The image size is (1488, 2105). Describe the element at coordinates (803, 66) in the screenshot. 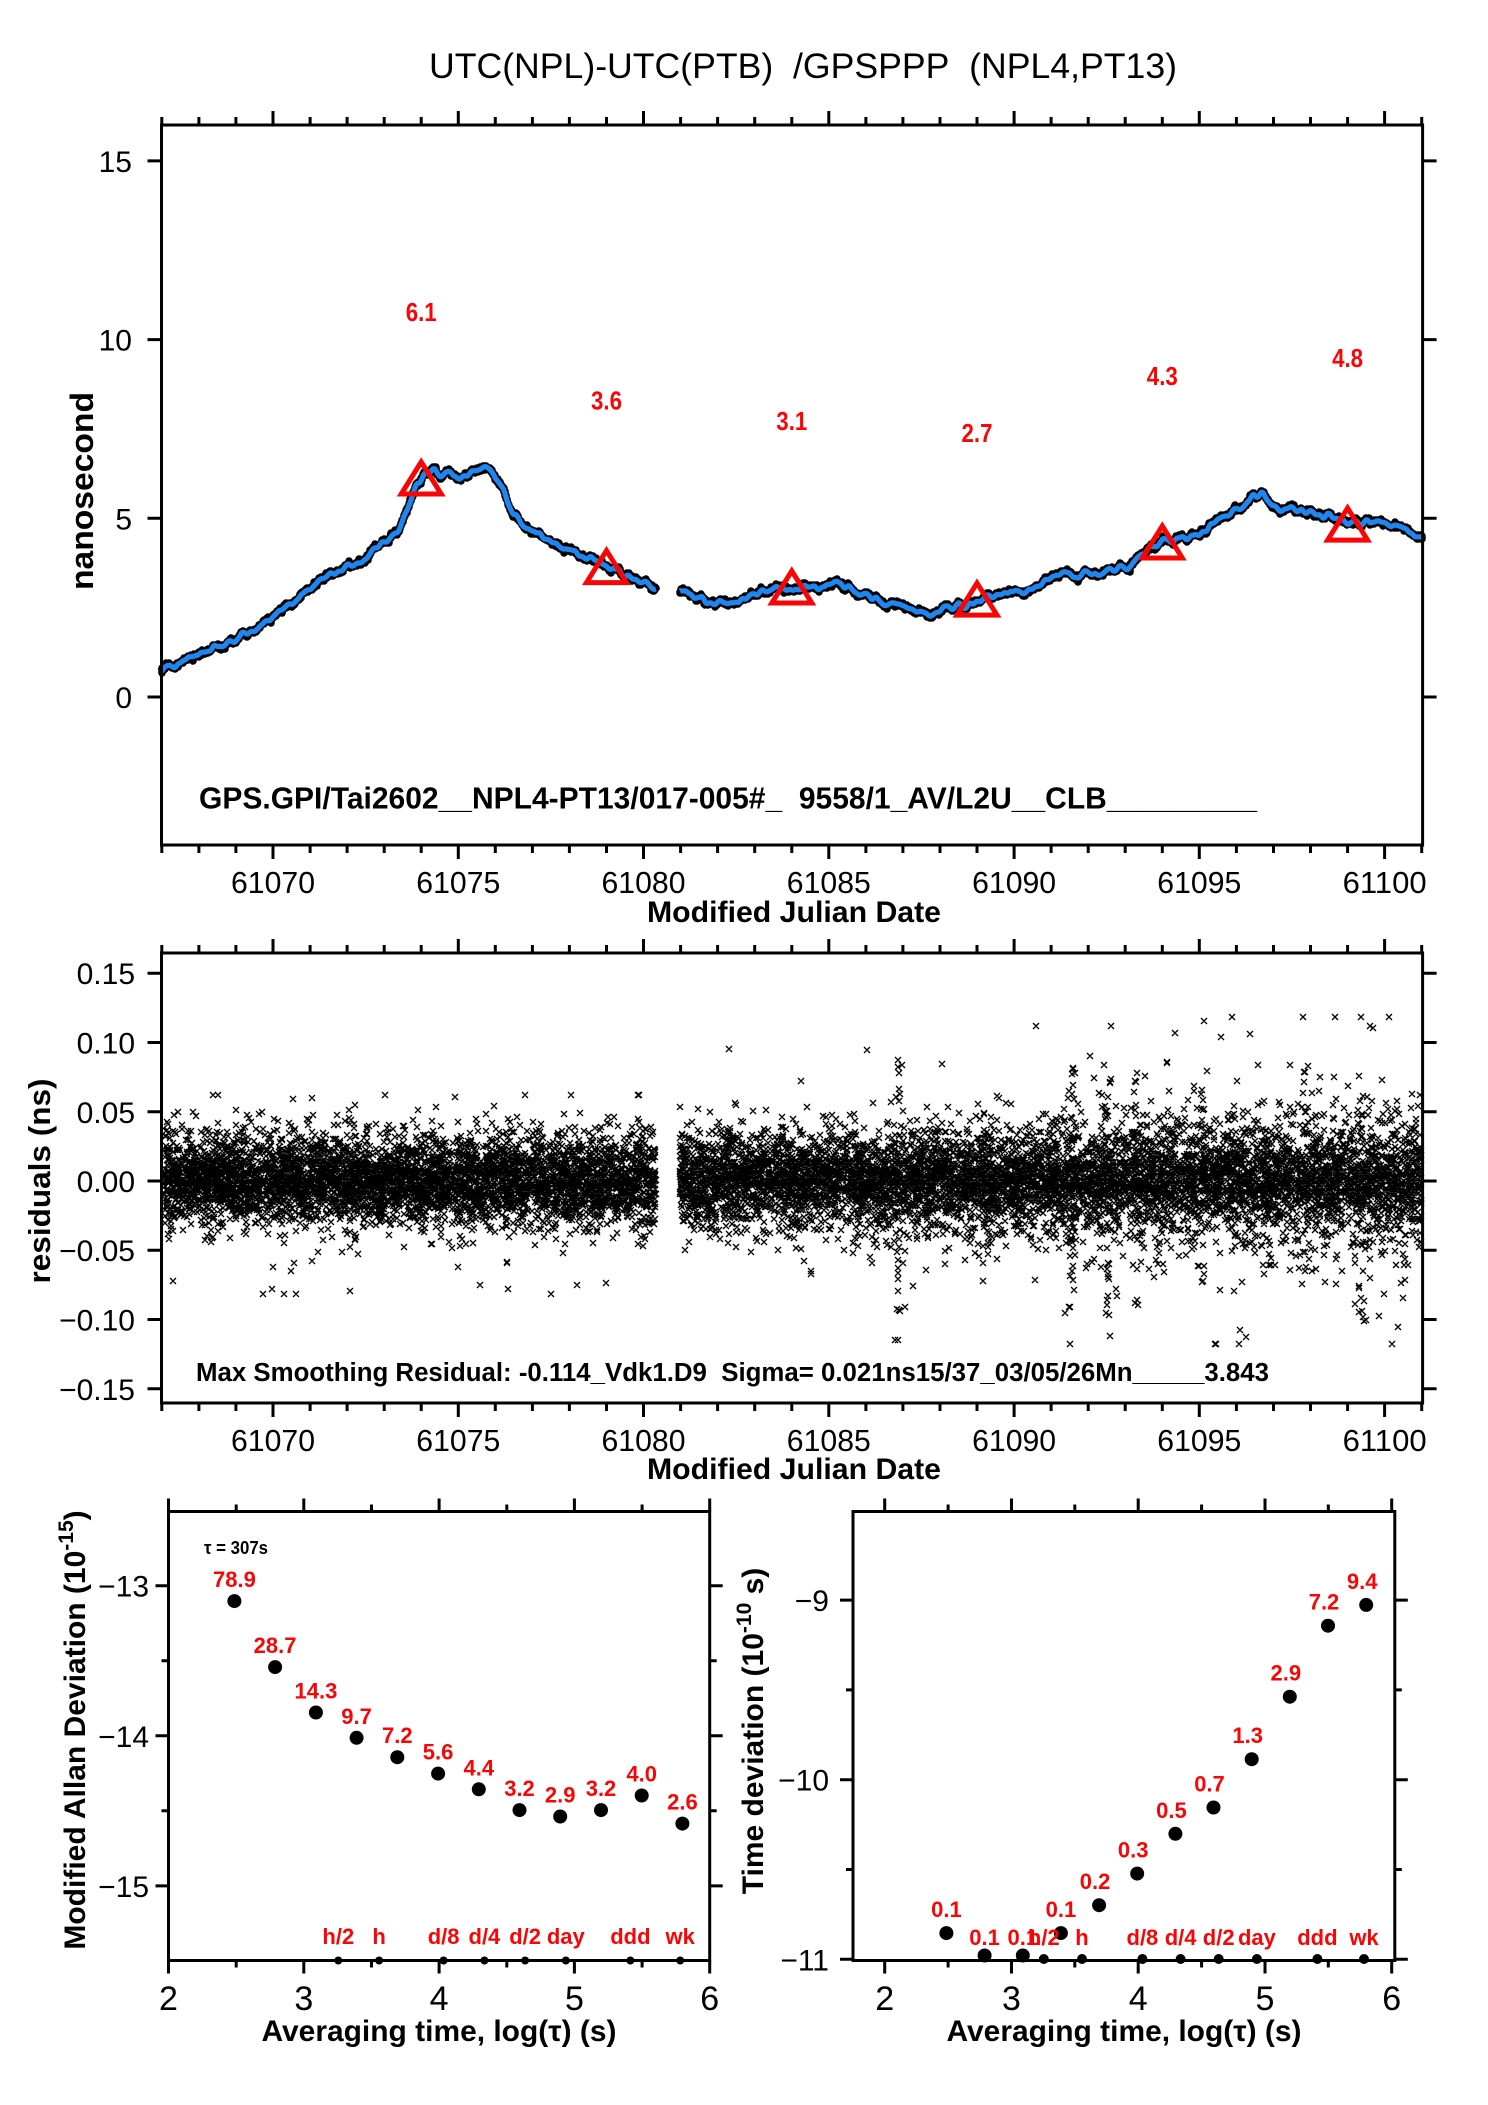

I see `svg-text:UTC(NPL)-UTC(PTB) /GPSPPP (N: UTC(NPL)-UTC(PTB) /GPSPPP (NPL4,PT13)` at that location.